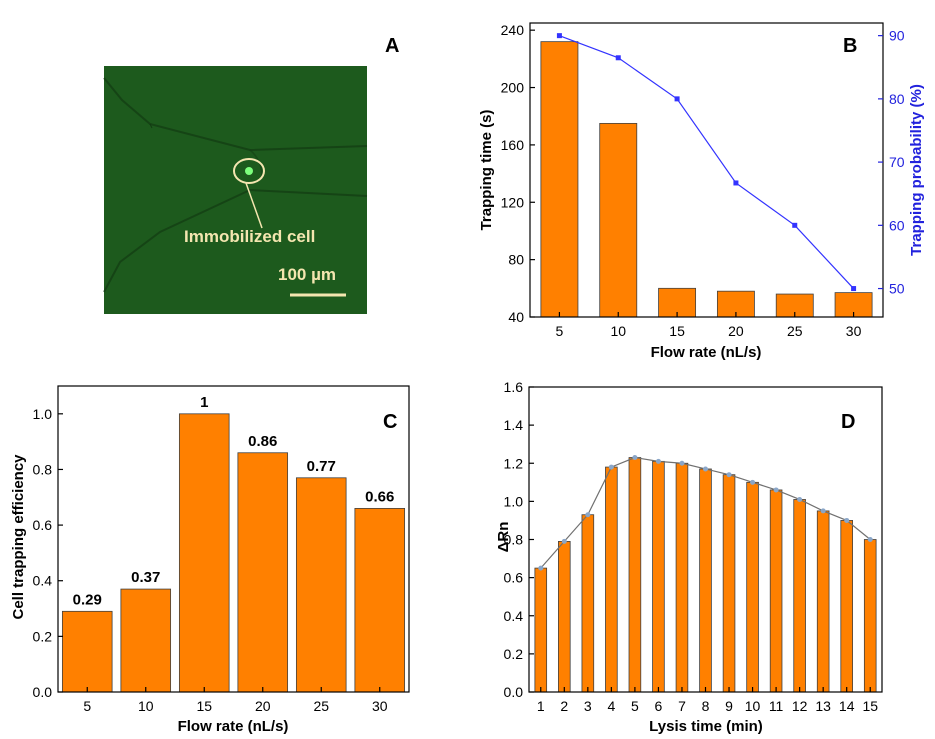  I want to click on x-axis-b: 5 10 15 20 25 30, so click(709, 325).